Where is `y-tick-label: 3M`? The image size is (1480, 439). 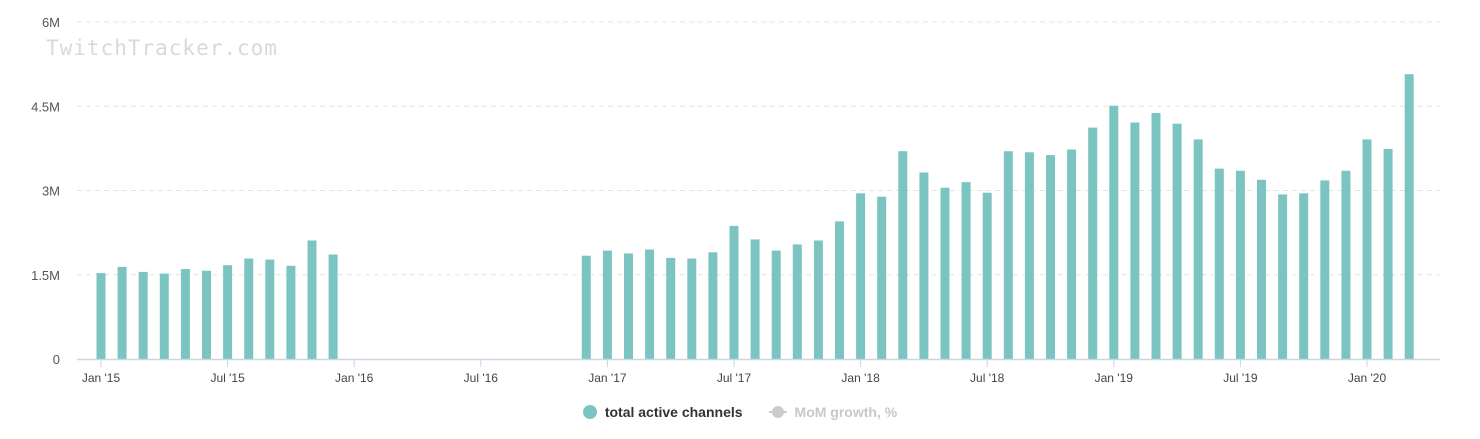
y-tick-label: 3M is located at coordinates (51, 191).